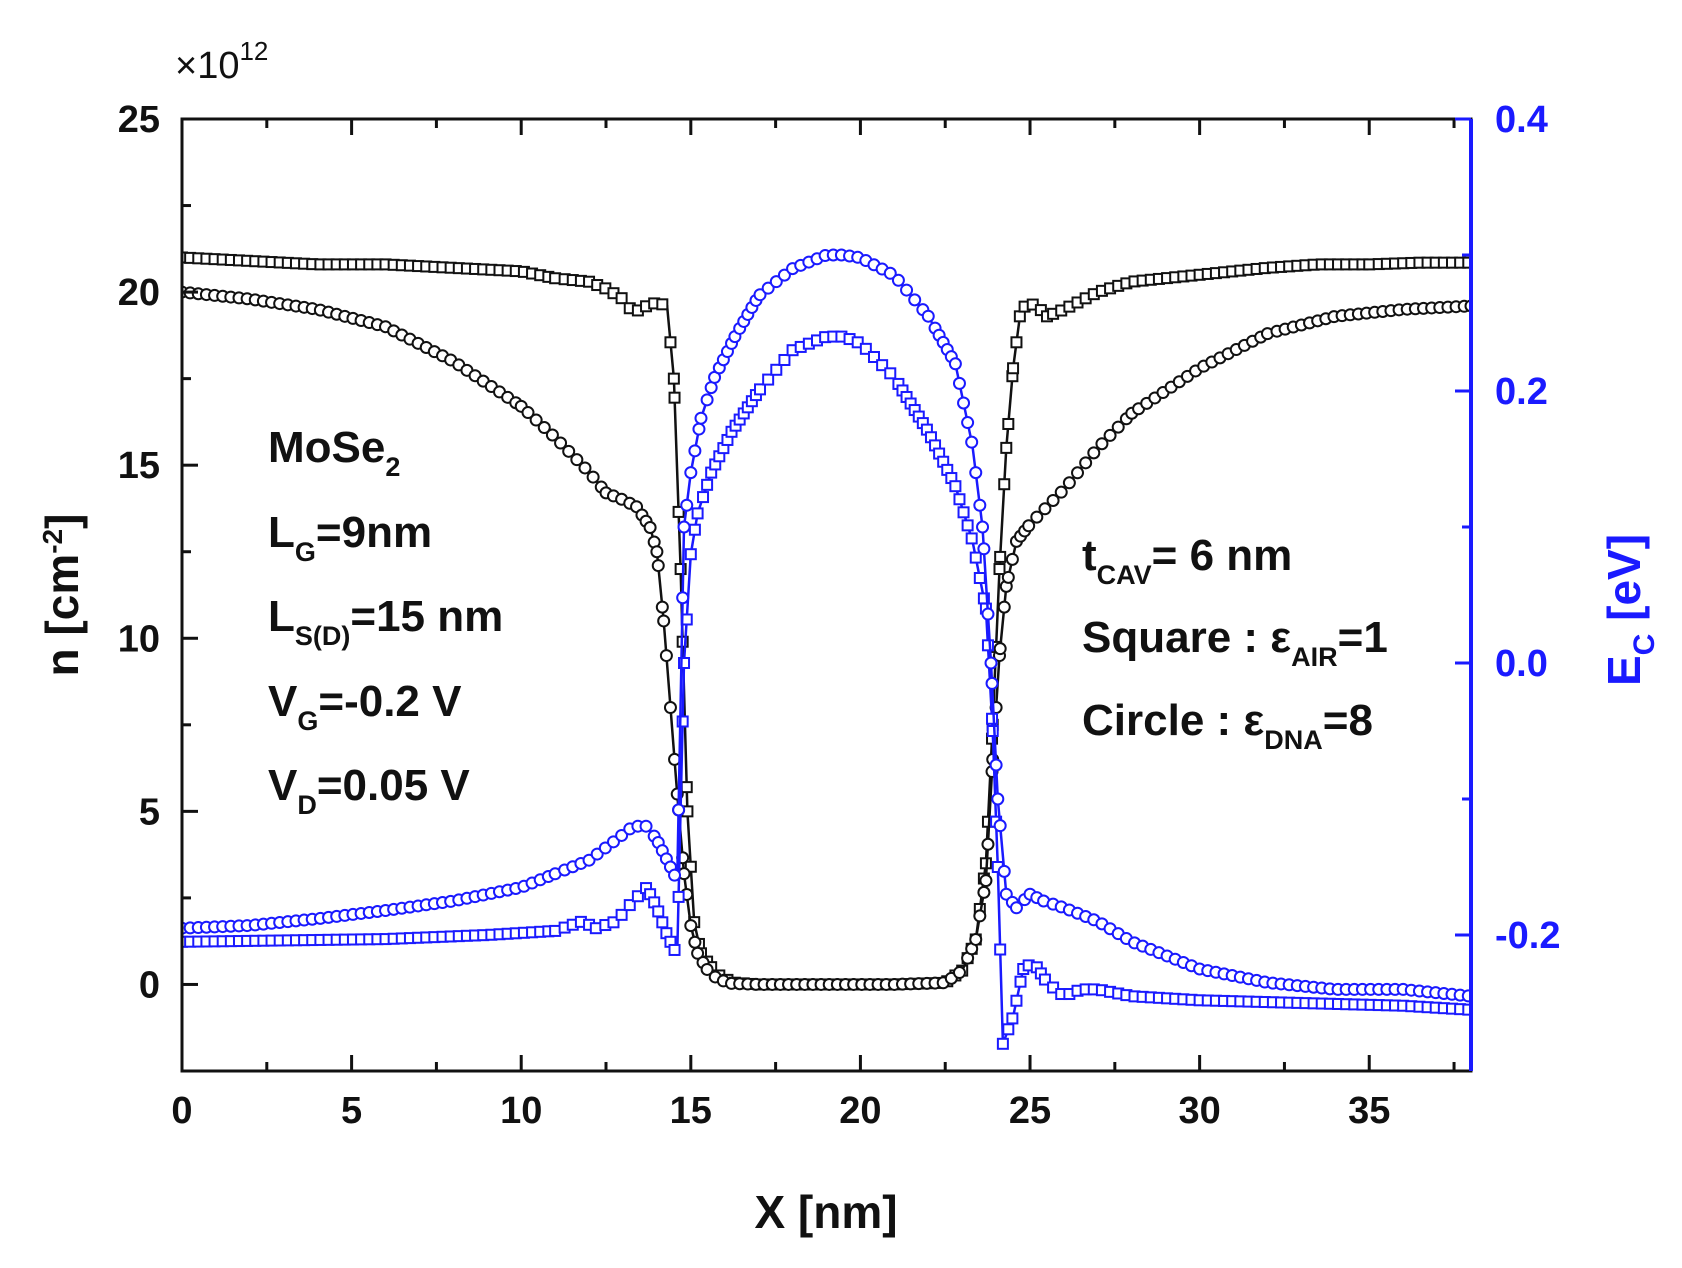 The width and height of the screenshot is (1682, 1268). What do you see at coordinates (521, 1111) in the screenshot?
I see `x-tick-label: 10` at bounding box center [521, 1111].